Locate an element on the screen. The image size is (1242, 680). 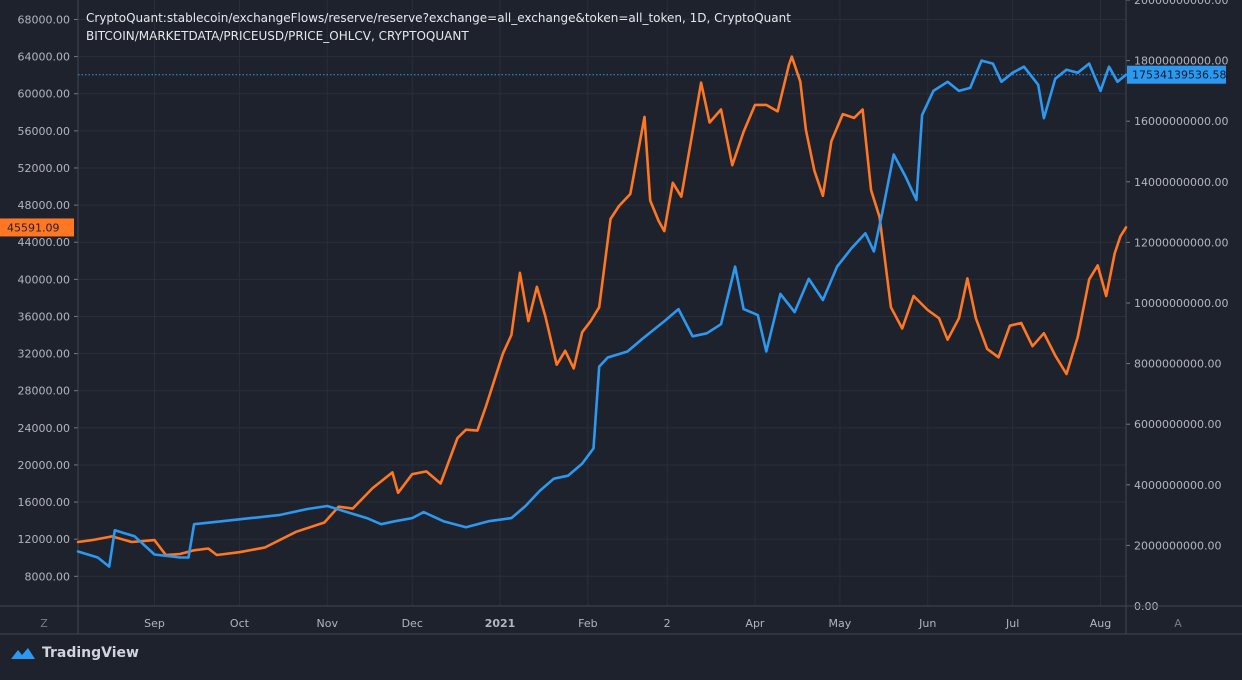
left-tick-label: 36000.00 is located at coordinates (44, 316).